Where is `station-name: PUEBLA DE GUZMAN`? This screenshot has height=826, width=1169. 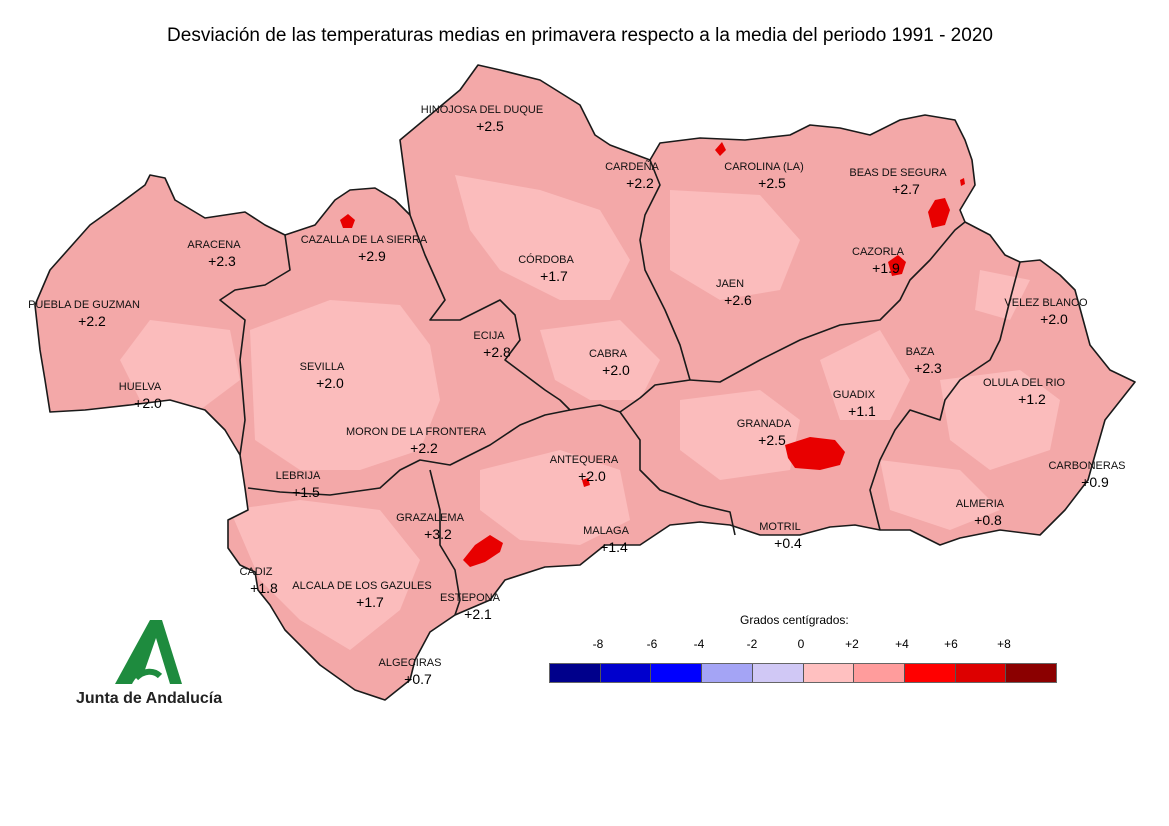 station-name: PUEBLA DE GUZMAN is located at coordinates (84, 305).